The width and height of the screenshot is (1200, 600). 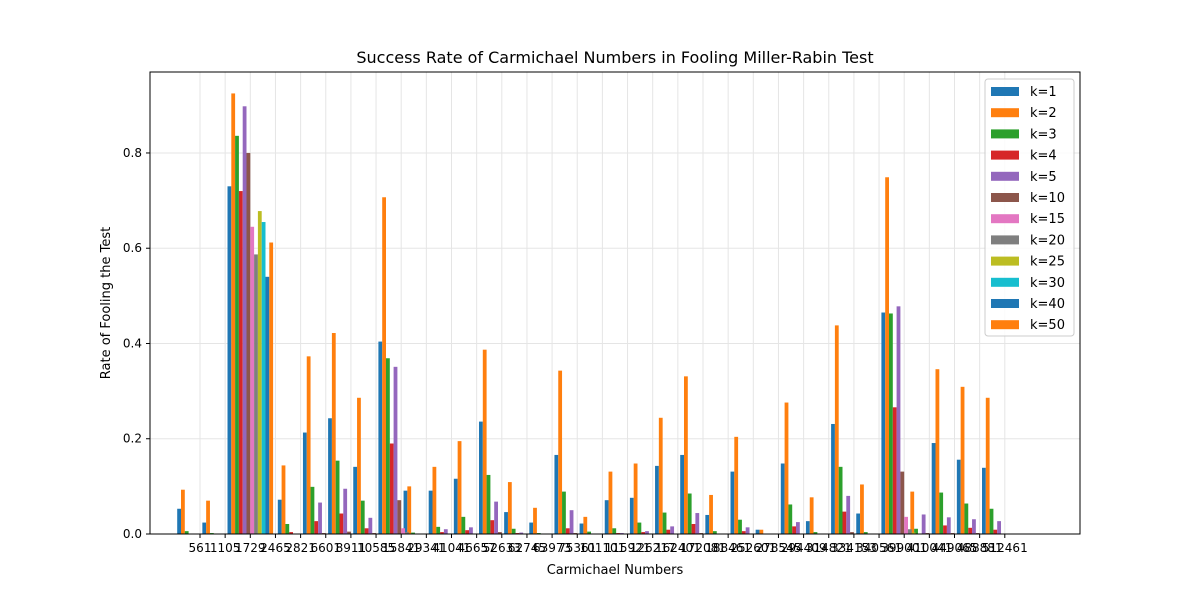 What do you see at coordinates (804, 548) in the screenshot?
I see `x-tick-label: 294409` at bounding box center [804, 548].